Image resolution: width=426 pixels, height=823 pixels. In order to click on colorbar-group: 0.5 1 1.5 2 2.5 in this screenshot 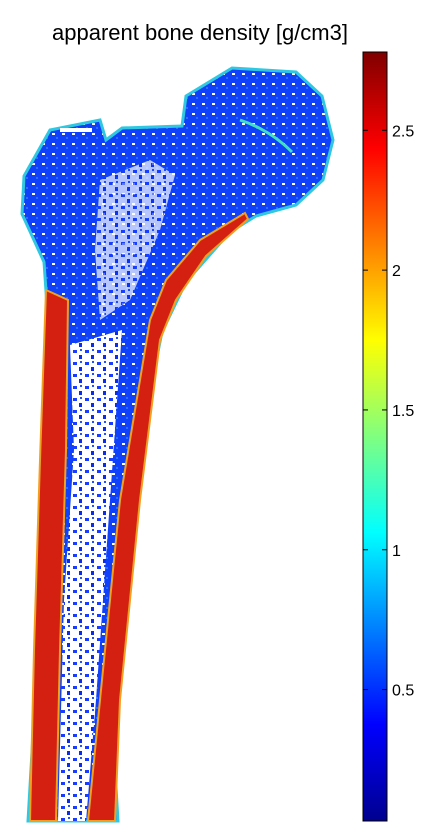, I will do `click(388, 436)`.